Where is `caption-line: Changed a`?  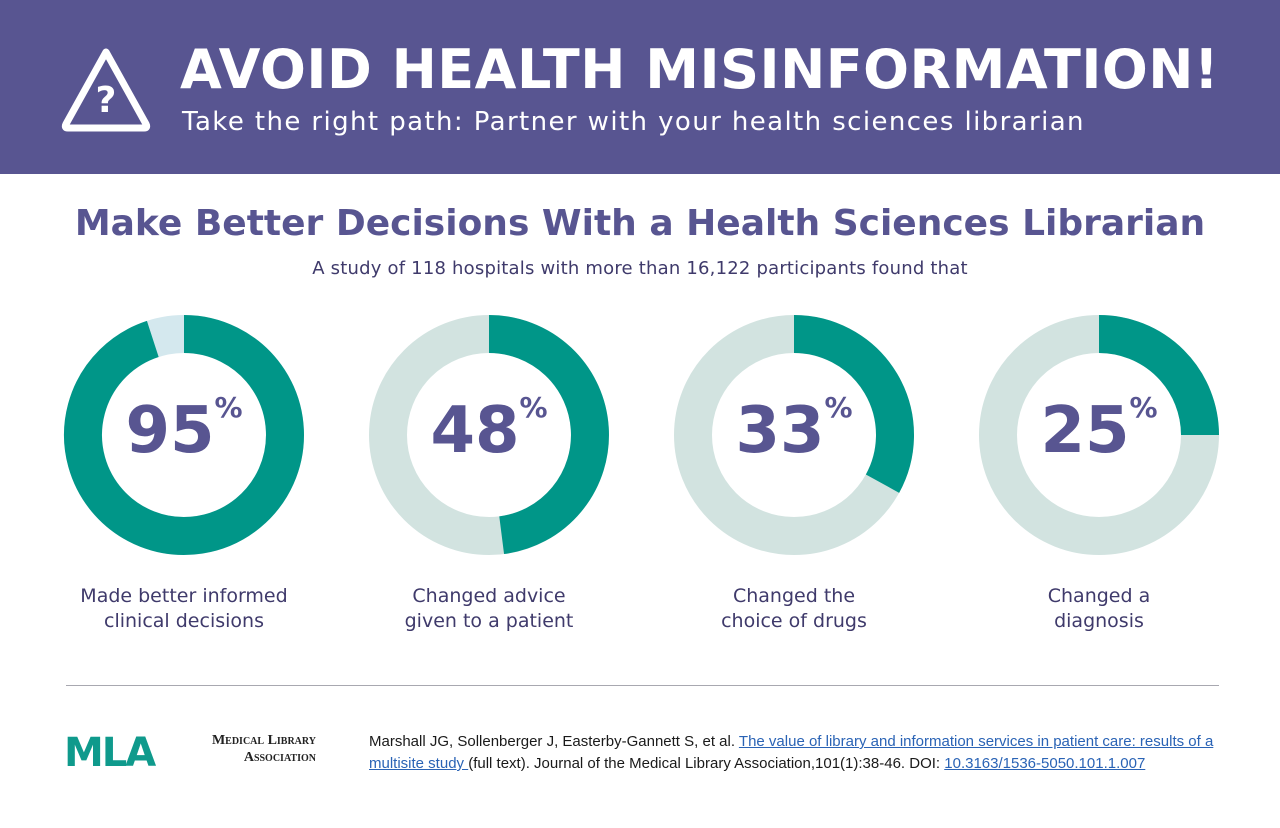 caption-line: Changed a is located at coordinates (1099, 596).